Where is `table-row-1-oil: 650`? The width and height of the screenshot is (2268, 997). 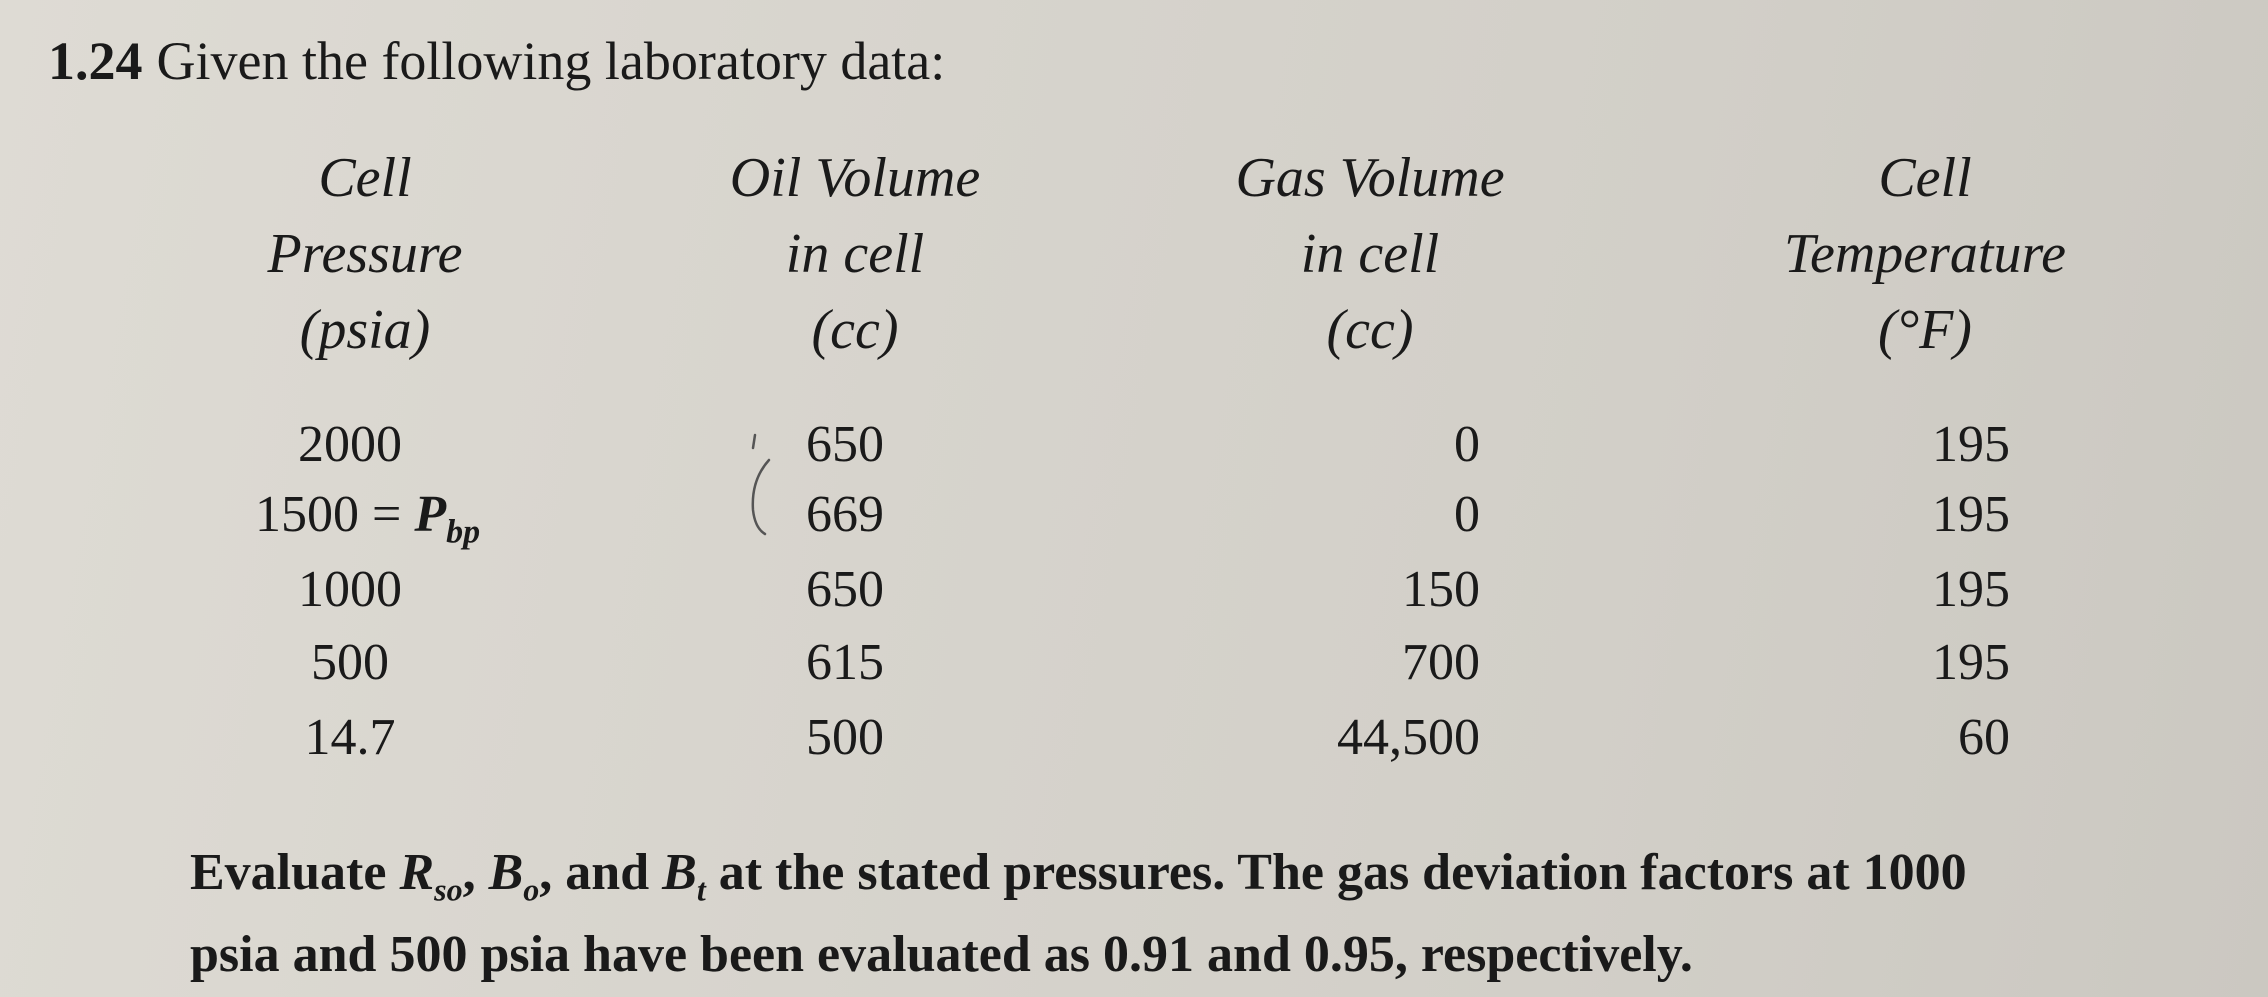
table-row-1-oil: 650 is located at coordinates (845, 444).